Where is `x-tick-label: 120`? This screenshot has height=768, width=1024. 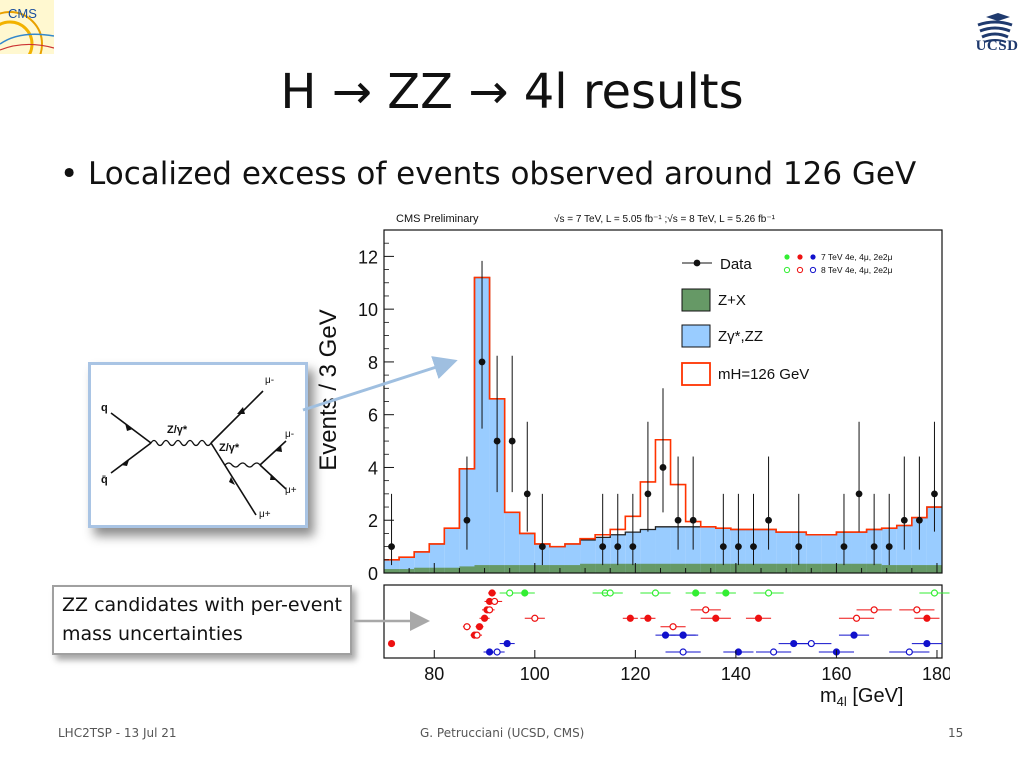
x-tick-label: 120 is located at coordinates (635, 674).